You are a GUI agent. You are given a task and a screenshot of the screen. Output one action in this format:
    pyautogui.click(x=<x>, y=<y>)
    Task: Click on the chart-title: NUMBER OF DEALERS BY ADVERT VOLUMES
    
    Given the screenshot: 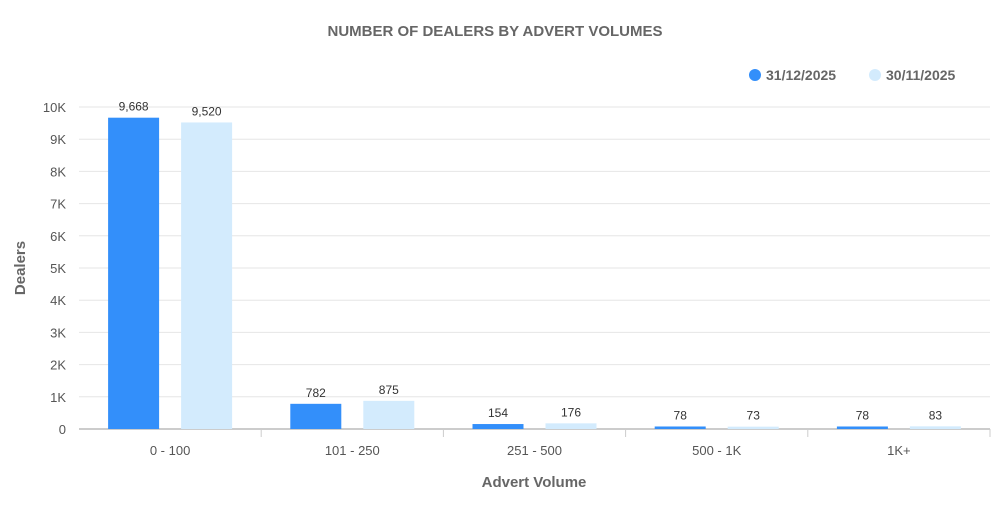 What is the action you would take?
    pyautogui.click(x=494, y=31)
    